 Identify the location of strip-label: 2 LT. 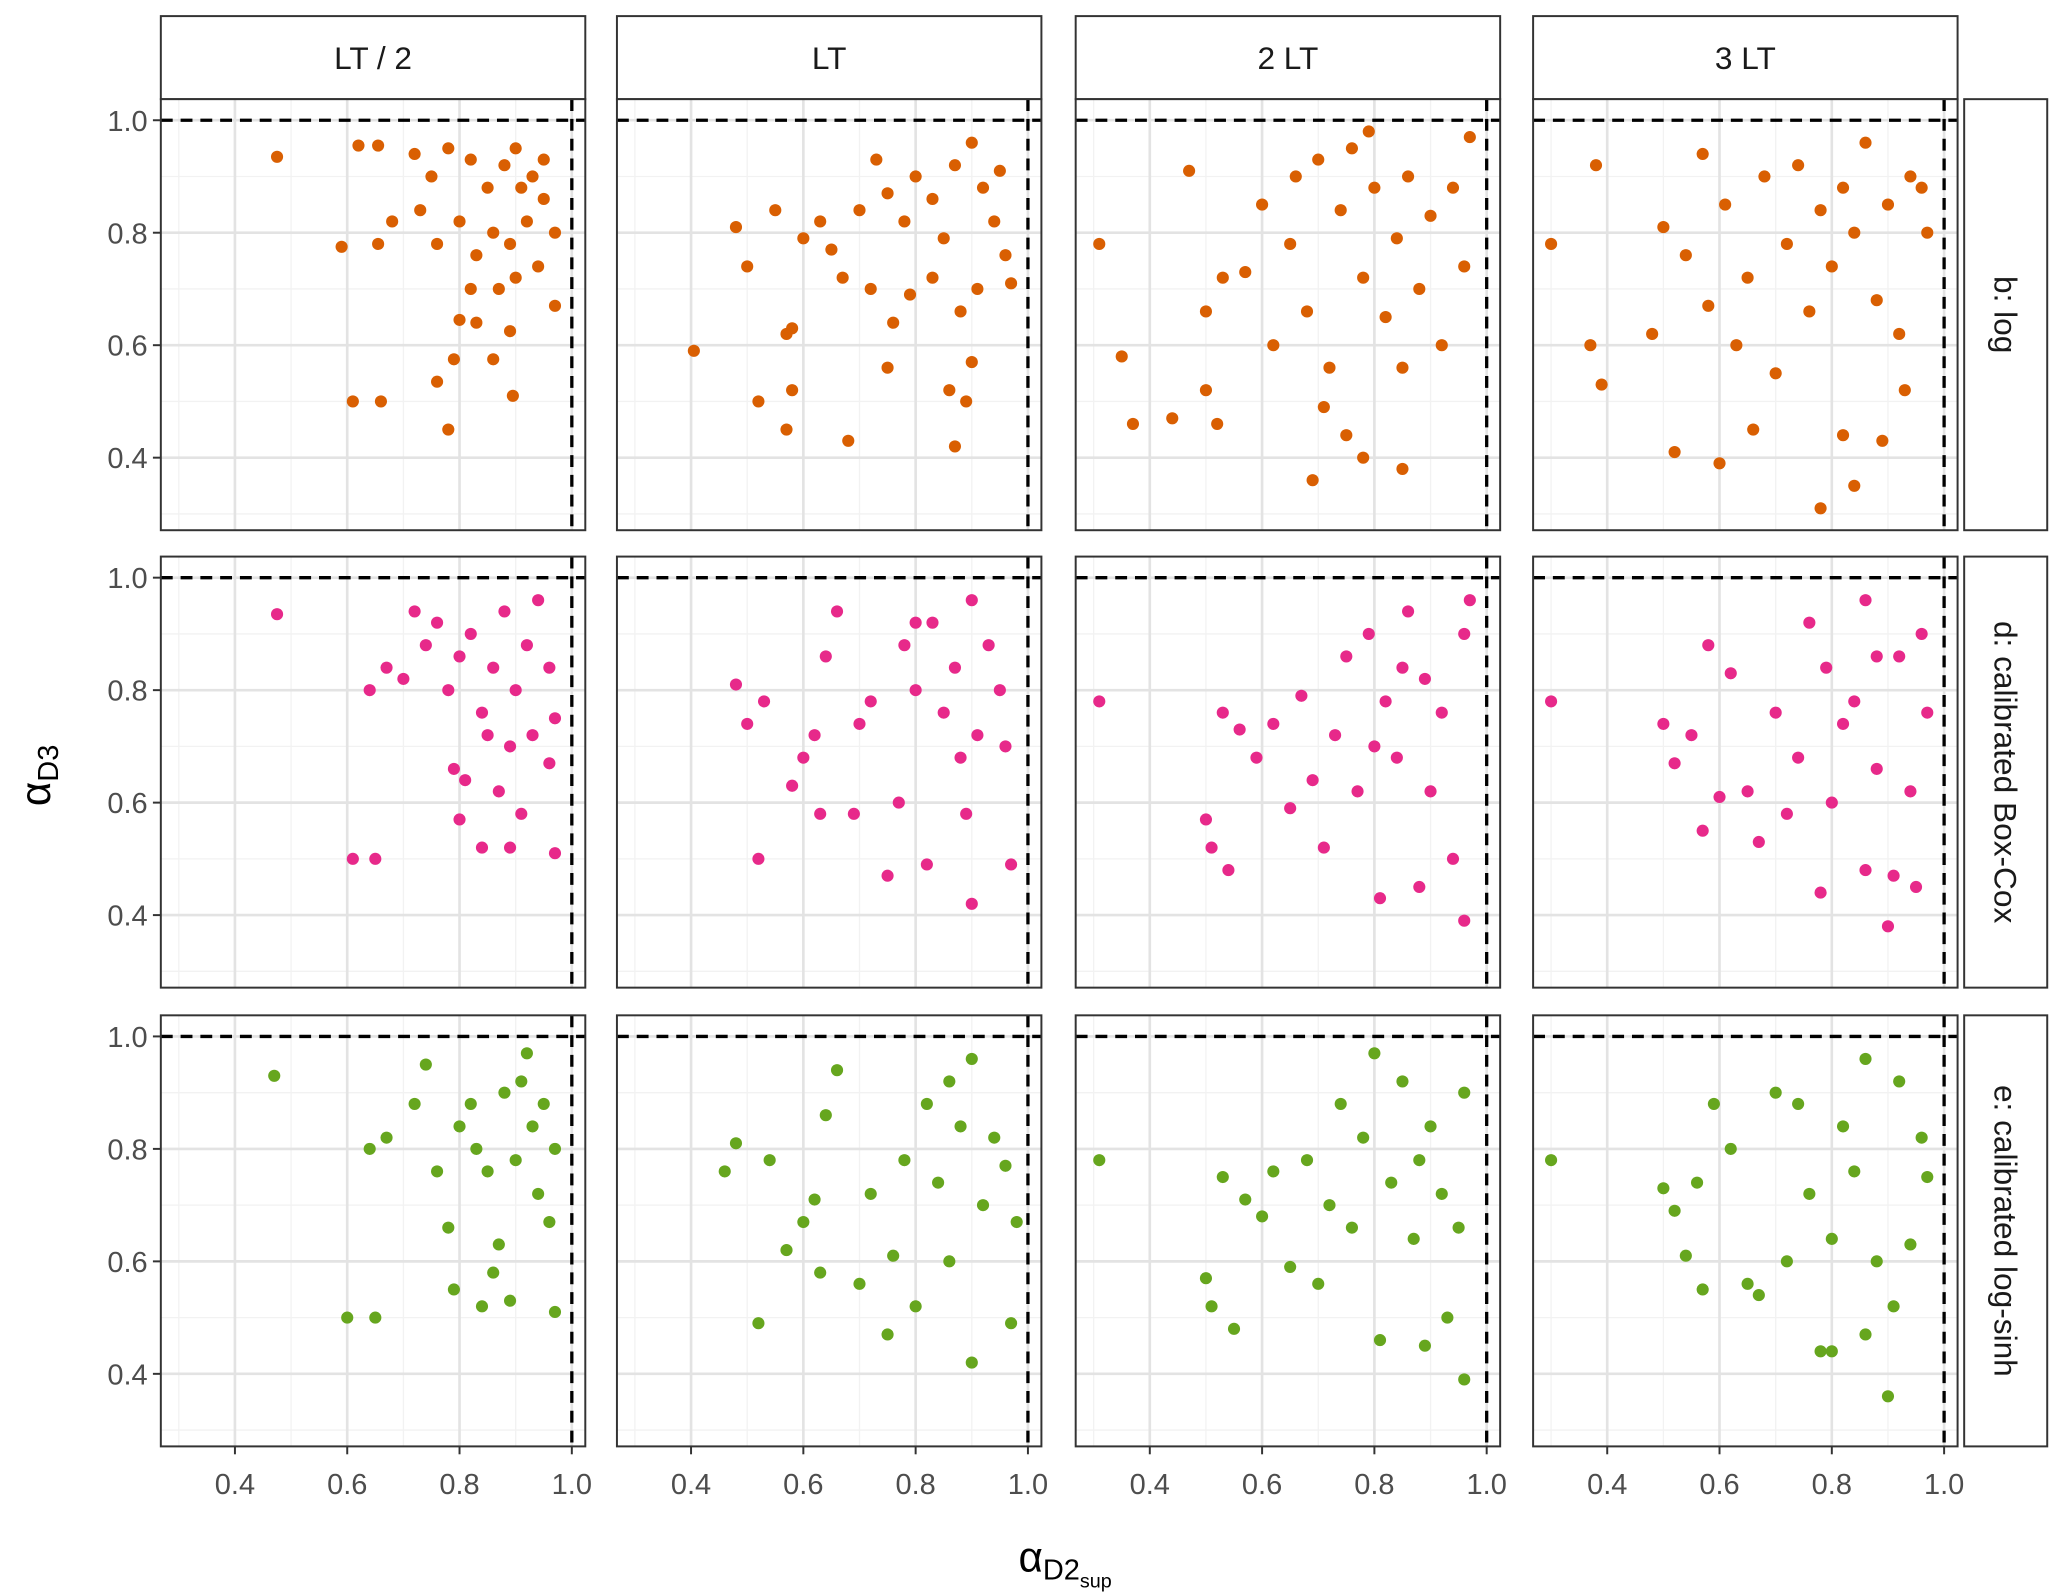
(1287, 58).